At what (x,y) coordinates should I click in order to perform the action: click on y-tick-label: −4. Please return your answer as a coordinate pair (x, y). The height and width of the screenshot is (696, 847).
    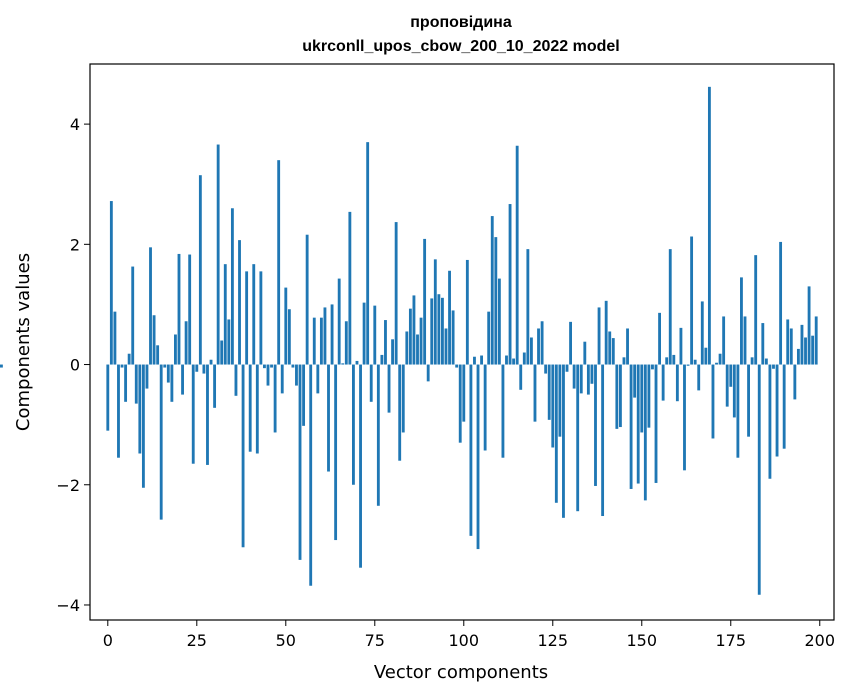
    Looking at the image, I should click on (68, 605).